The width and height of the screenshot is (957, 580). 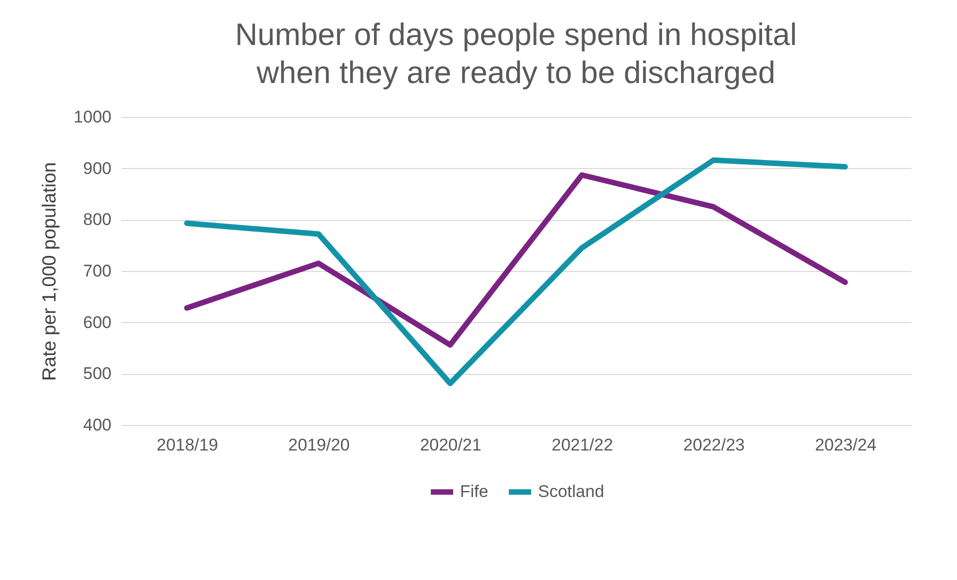 What do you see at coordinates (583, 445) in the screenshot?
I see `x-tick-label: 2021/22` at bounding box center [583, 445].